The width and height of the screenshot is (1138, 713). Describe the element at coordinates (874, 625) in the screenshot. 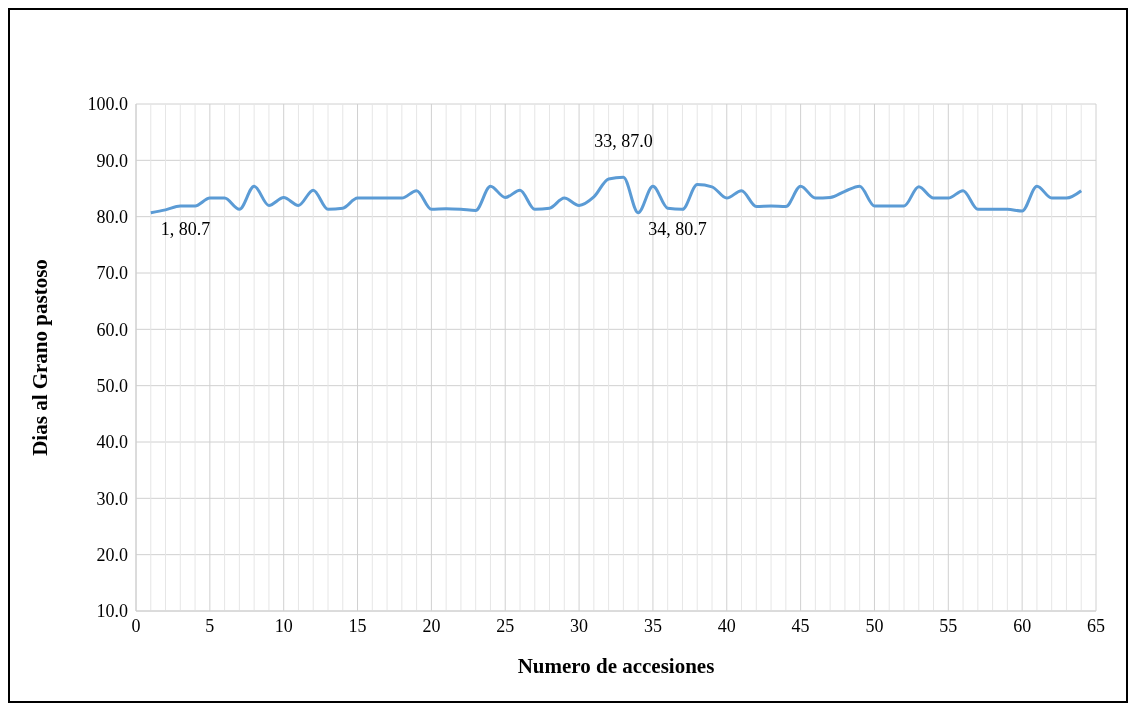

I see `x-tick-label: 50` at that location.